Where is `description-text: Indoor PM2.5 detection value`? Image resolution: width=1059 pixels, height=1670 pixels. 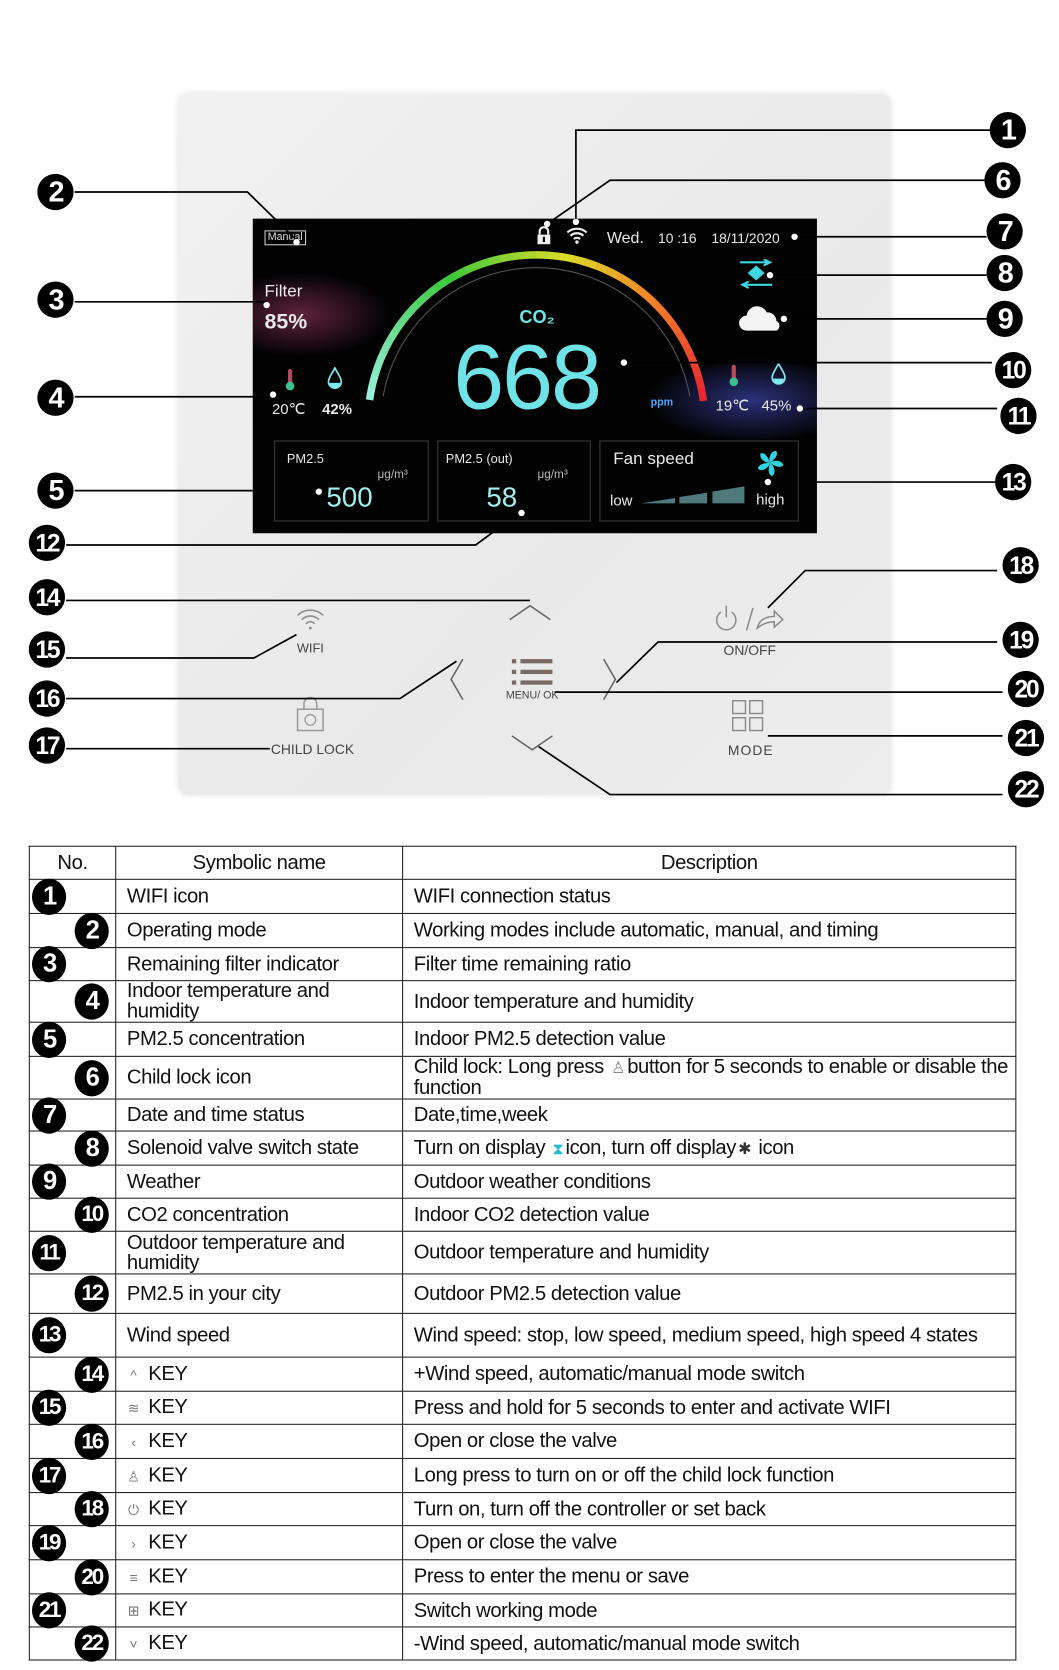 description-text: Indoor PM2.5 detection value is located at coordinates (539, 1039).